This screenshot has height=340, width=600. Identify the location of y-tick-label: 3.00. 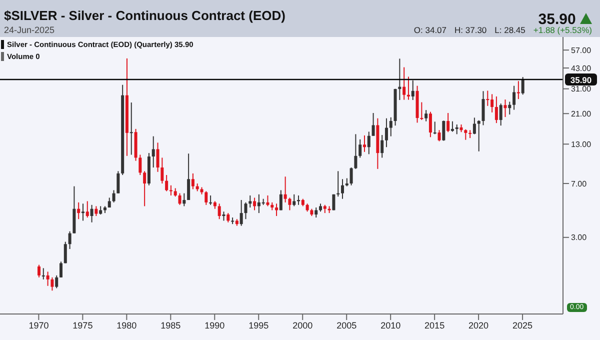
(579, 237).